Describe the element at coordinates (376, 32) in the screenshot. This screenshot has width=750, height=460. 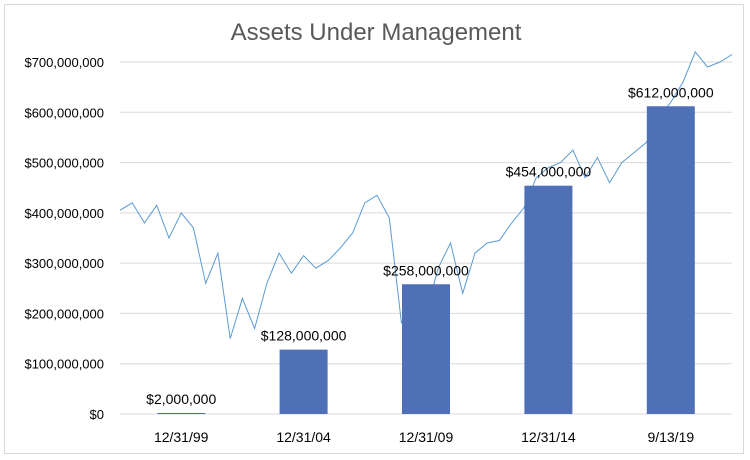
I see `chart-title: Assets Under Management` at that location.